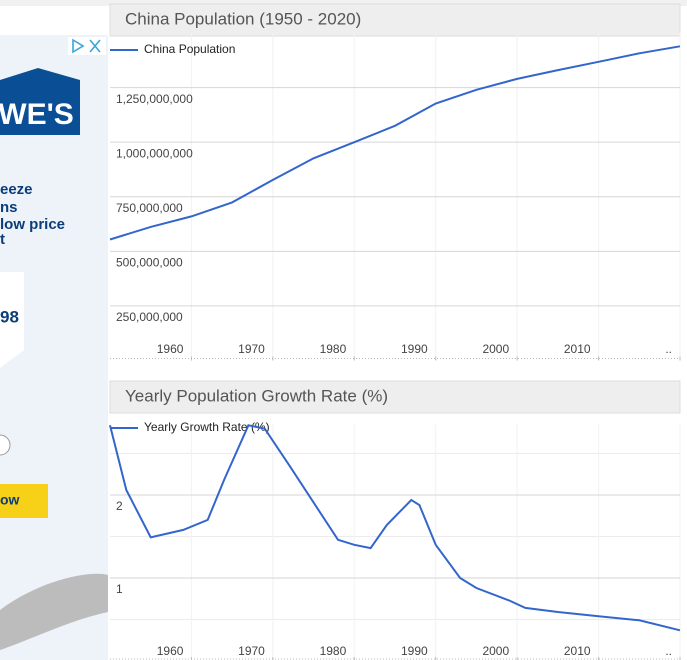 The width and height of the screenshot is (687, 660). What do you see at coordinates (343, 3) in the screenshot?
I see `top-strip` at bounding box center [343, 3].